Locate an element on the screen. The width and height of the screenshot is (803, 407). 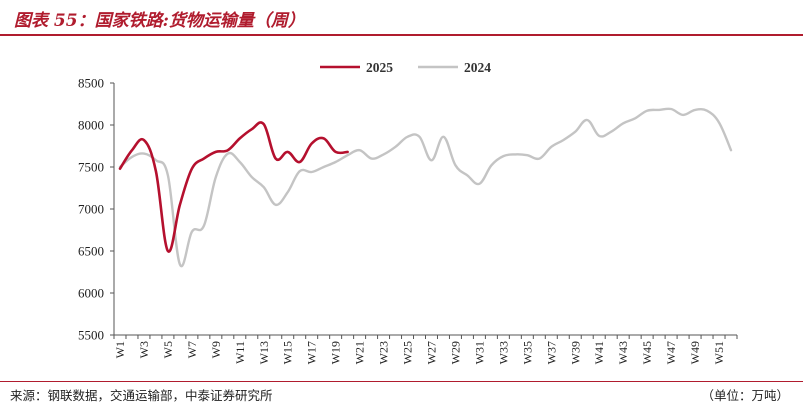
x-tick-label: W7 is located at coordinates (192, 349).